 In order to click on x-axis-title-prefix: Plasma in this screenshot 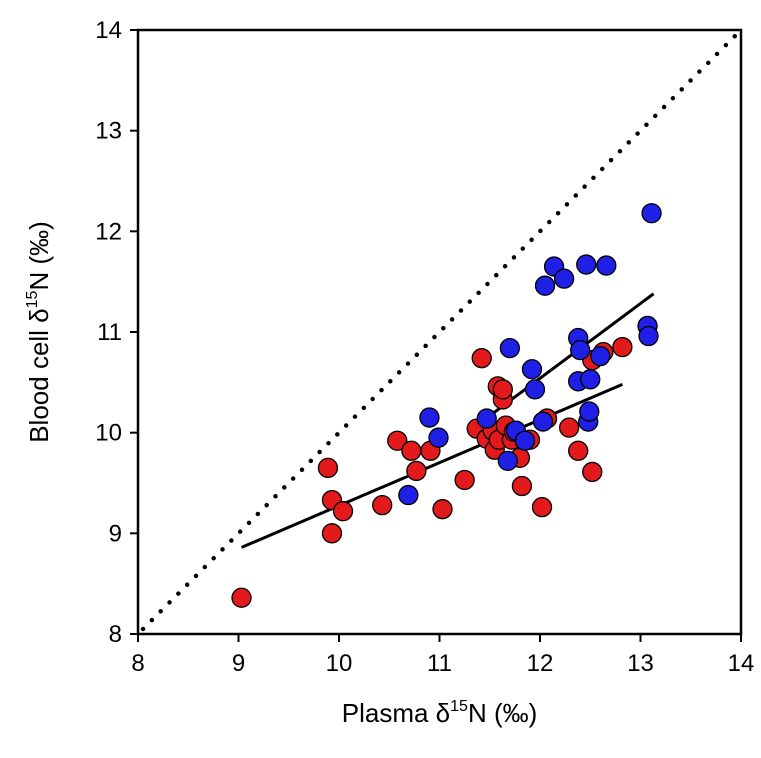, I will do `click(389, 713)`.